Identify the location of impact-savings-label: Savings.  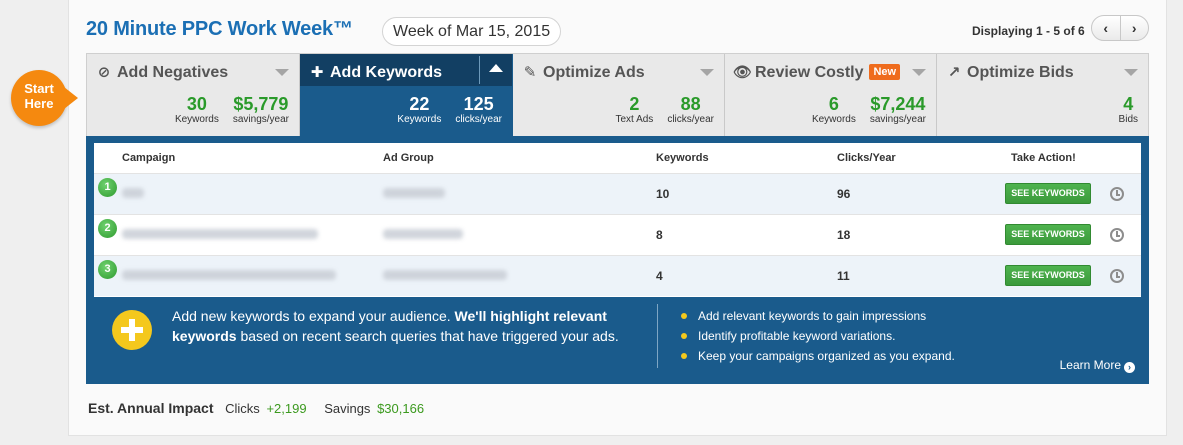
(347, 408).